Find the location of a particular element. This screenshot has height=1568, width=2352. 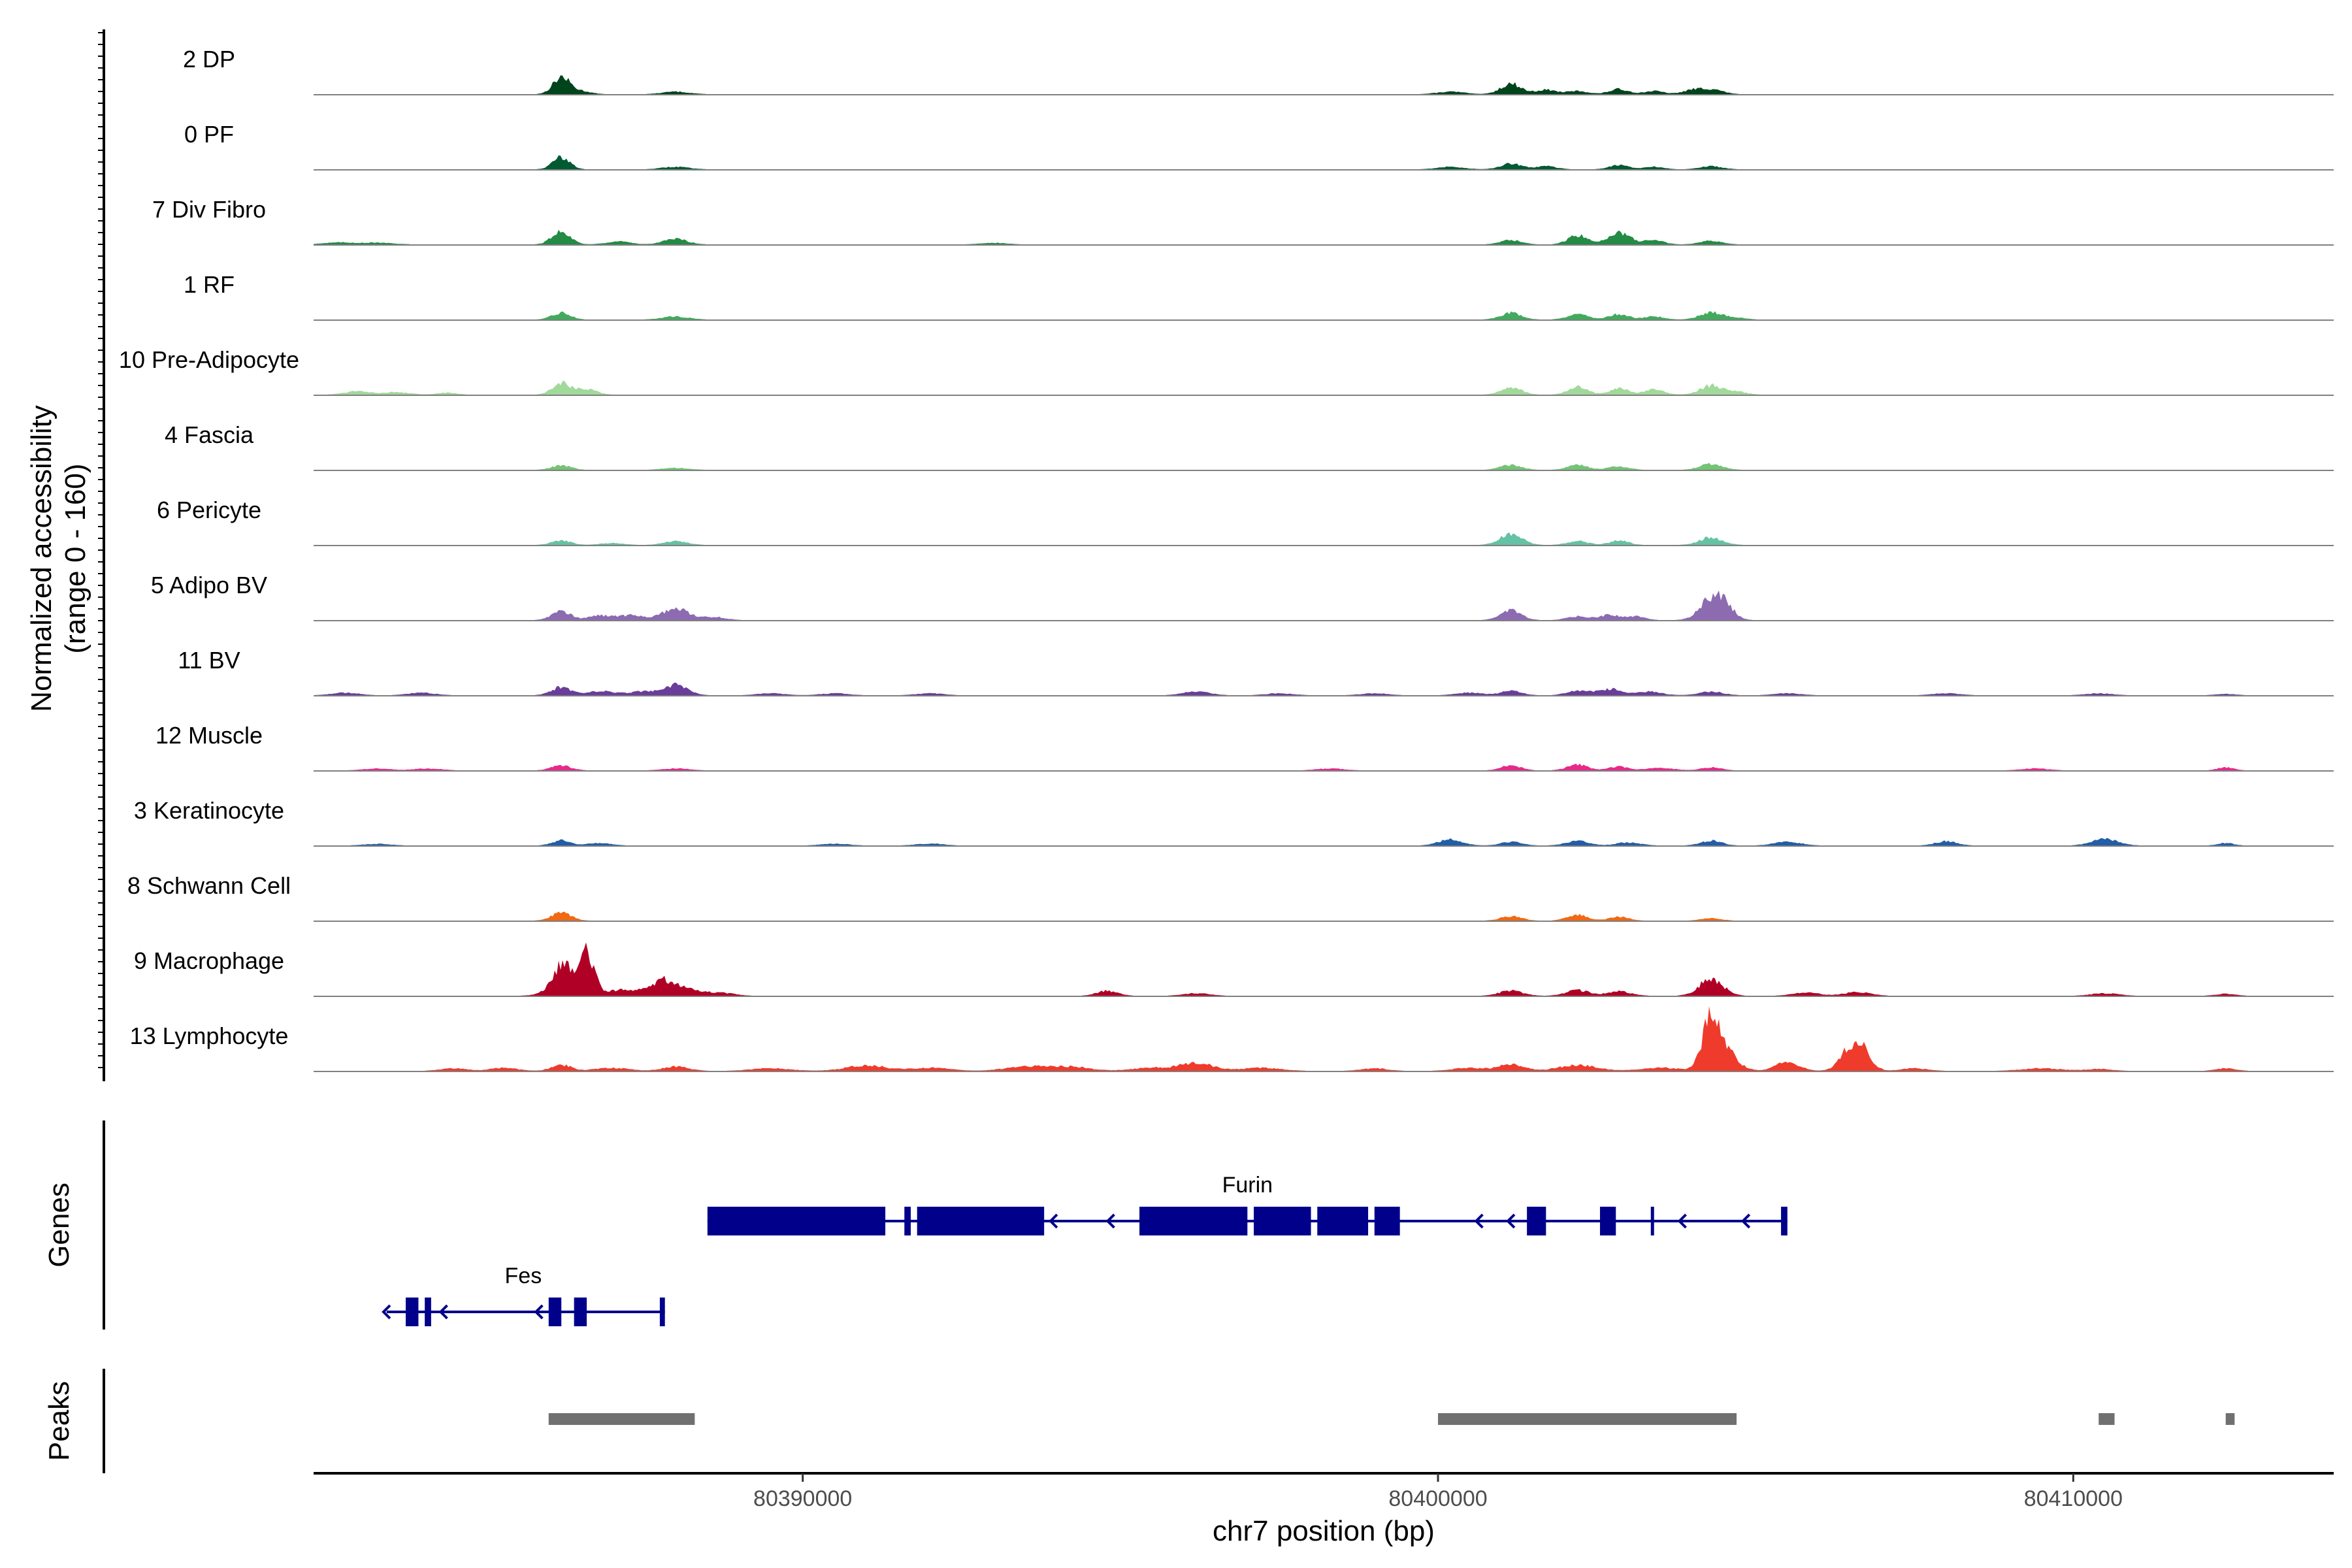

track-label: 10 Pre-Adipocyte is located at coordinates (209, 359).